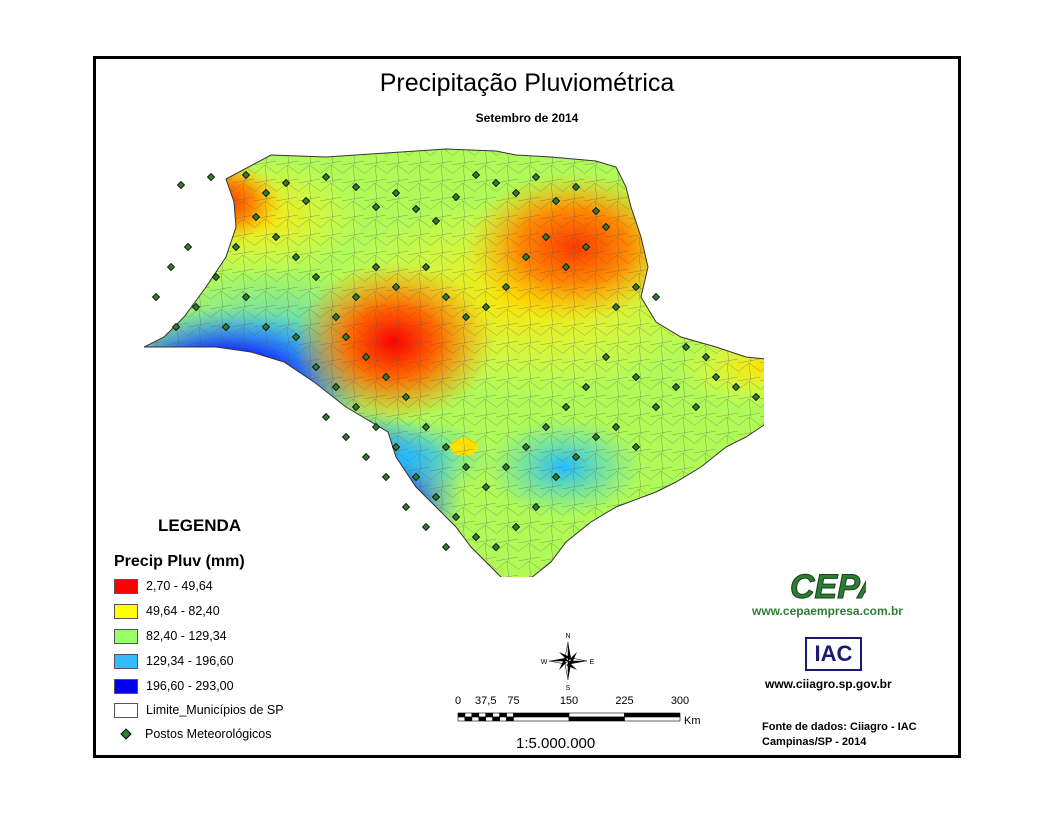 The width and height of the screenshot is (1056, 816). What do you see at coordinates (569, 701) in the screenshot?
I see `scale-tick-label: 150` at bounding box center [569, 701].